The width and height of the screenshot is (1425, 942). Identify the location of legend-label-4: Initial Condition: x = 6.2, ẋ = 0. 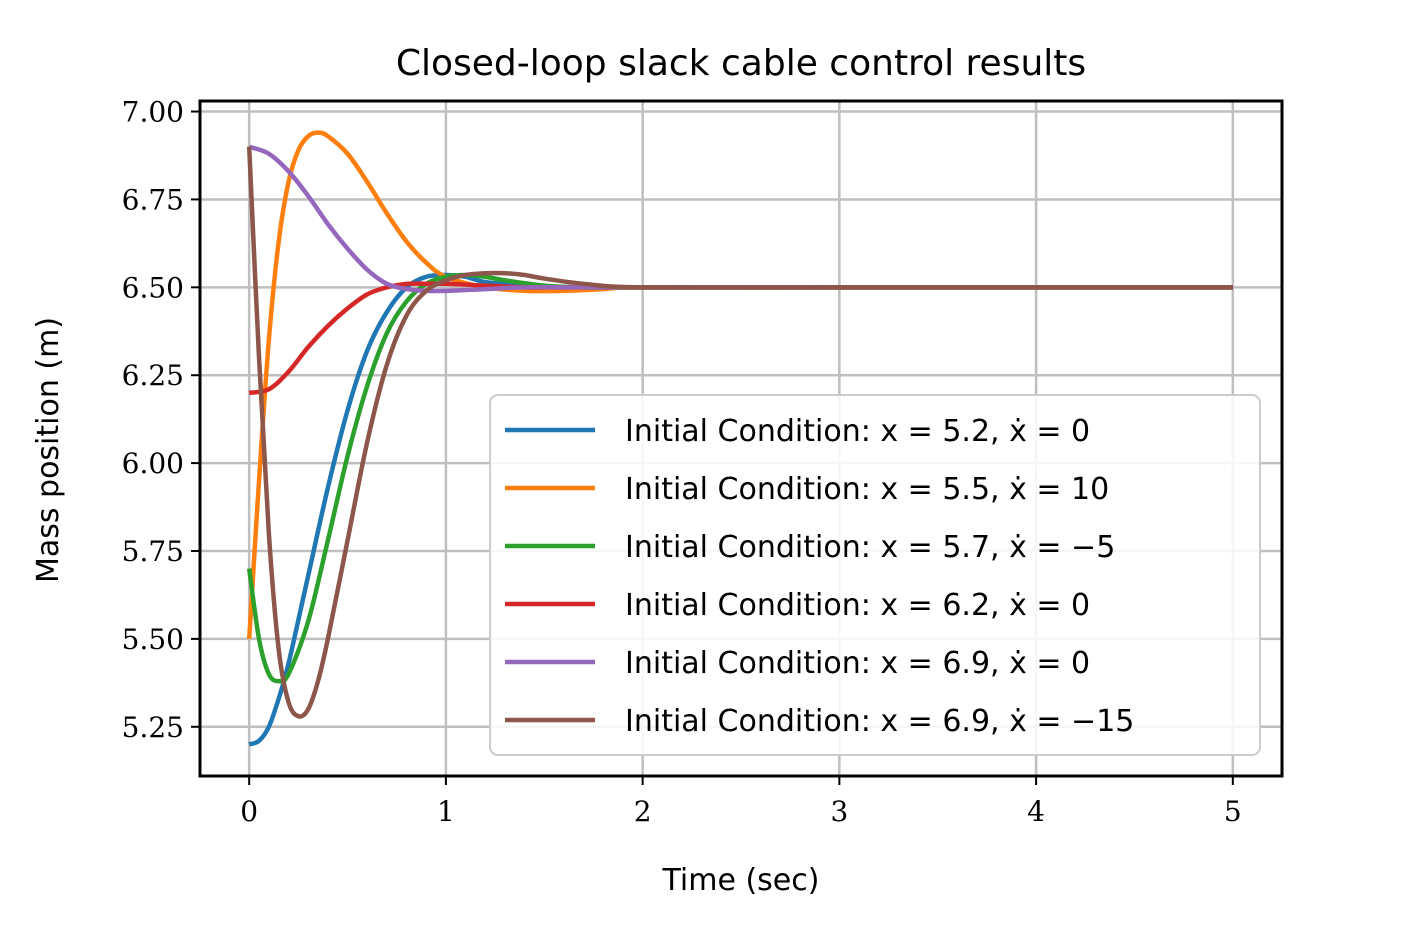
(857, 605).